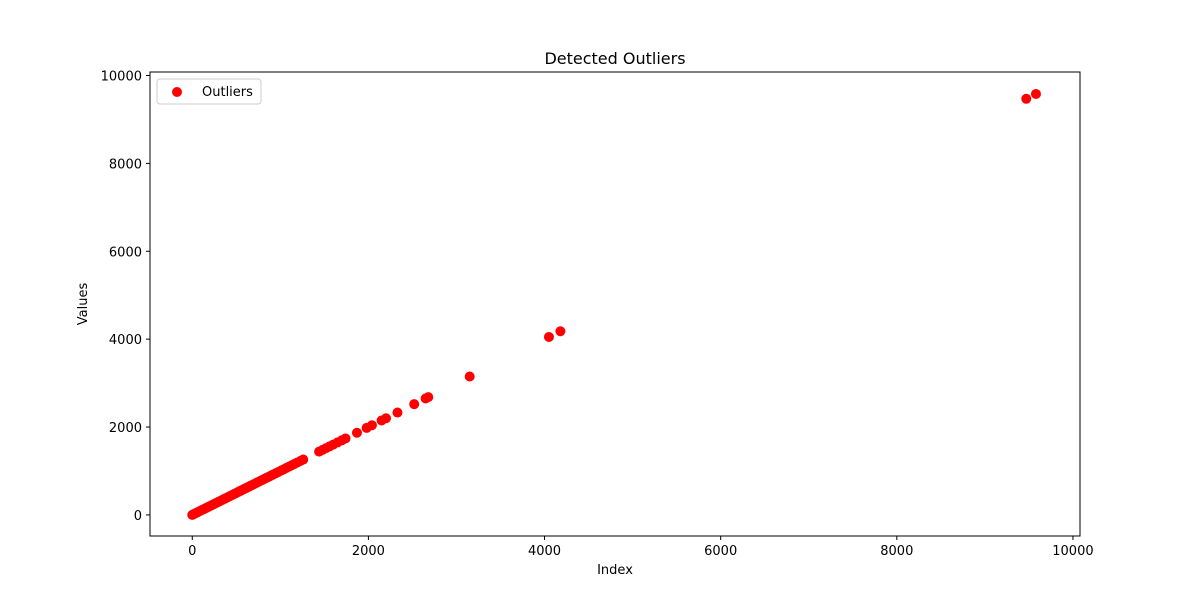  I want to click on y-tick-label: 10000, so click(121, 77).